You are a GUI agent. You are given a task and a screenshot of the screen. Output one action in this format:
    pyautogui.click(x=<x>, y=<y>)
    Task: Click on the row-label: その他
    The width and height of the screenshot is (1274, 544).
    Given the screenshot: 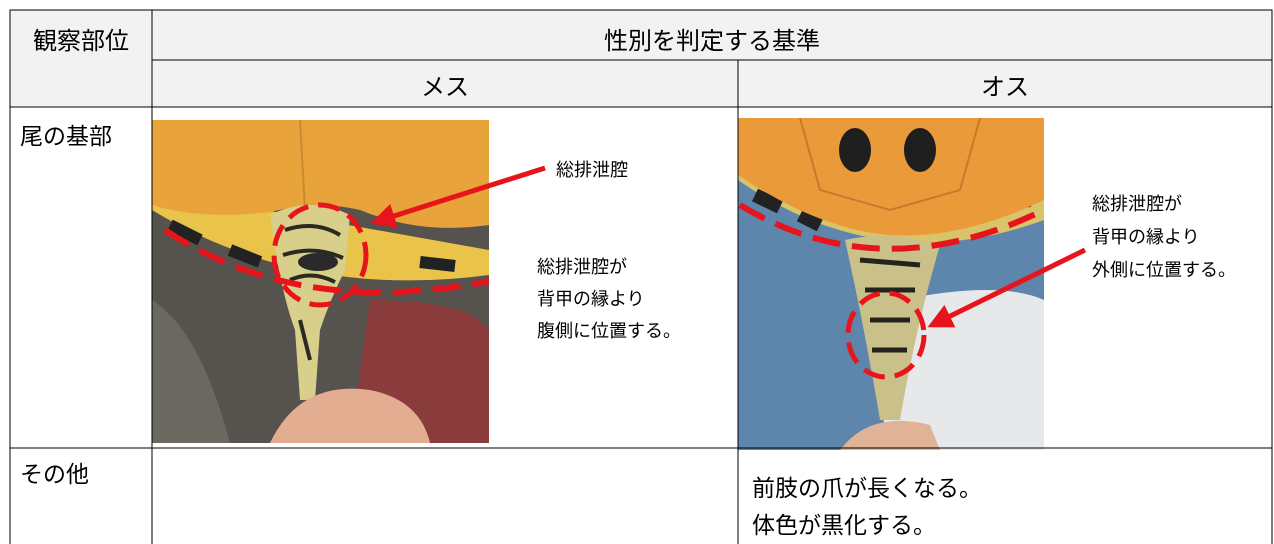 What is the action you would take?
    pyautogui.click(x=54, y=475)
    